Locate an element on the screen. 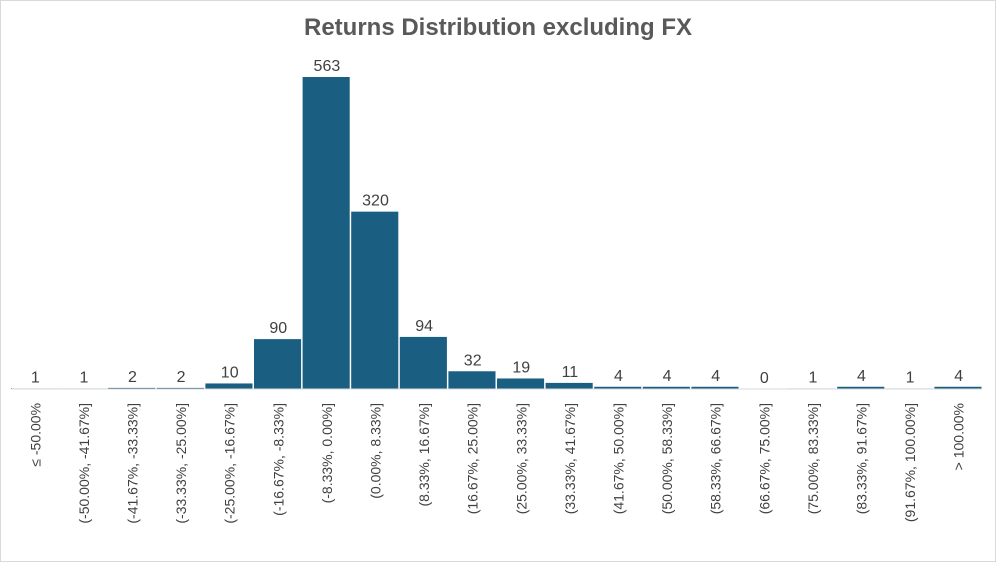 This screenshot has height=562, width=996. x-tick-label-2: (-41.67%, -33.33%] is located at coordinates (133, 463).